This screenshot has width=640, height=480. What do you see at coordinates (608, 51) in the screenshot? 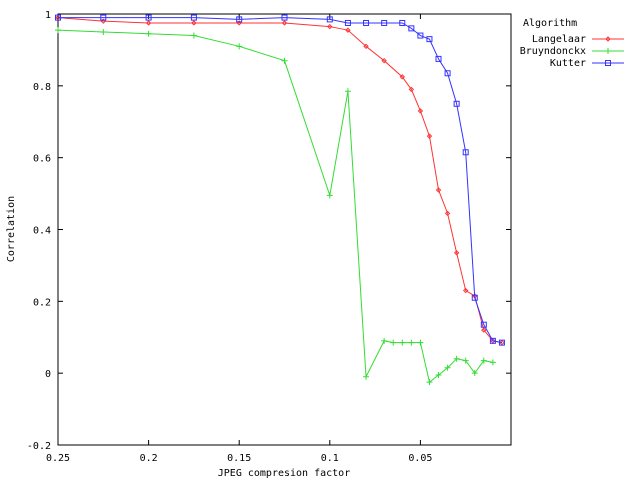
I see `legend-marker-bruyndonckx` at bounding box center [608, 51].